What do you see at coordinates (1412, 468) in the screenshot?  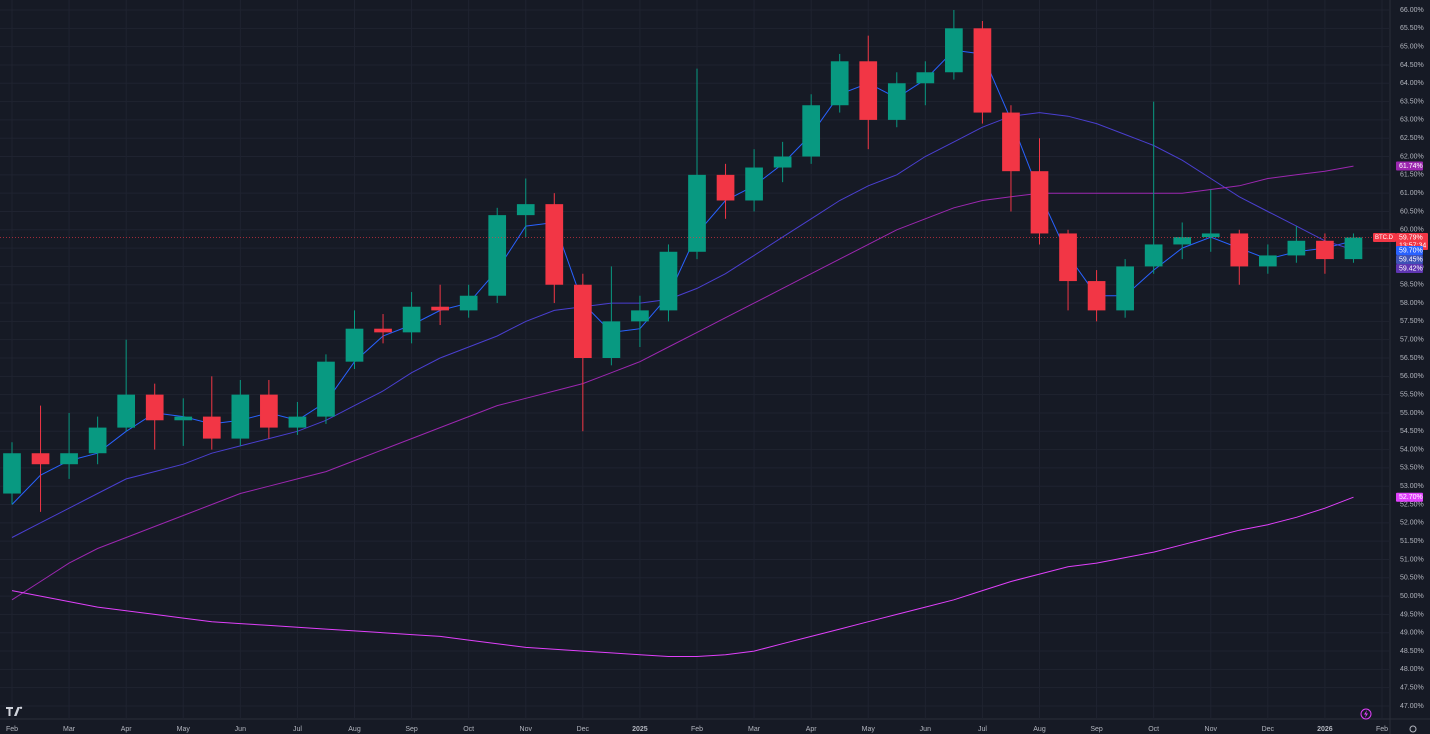 I see `y-tick-label: 53.50%` at bounding box center [1412, 468].